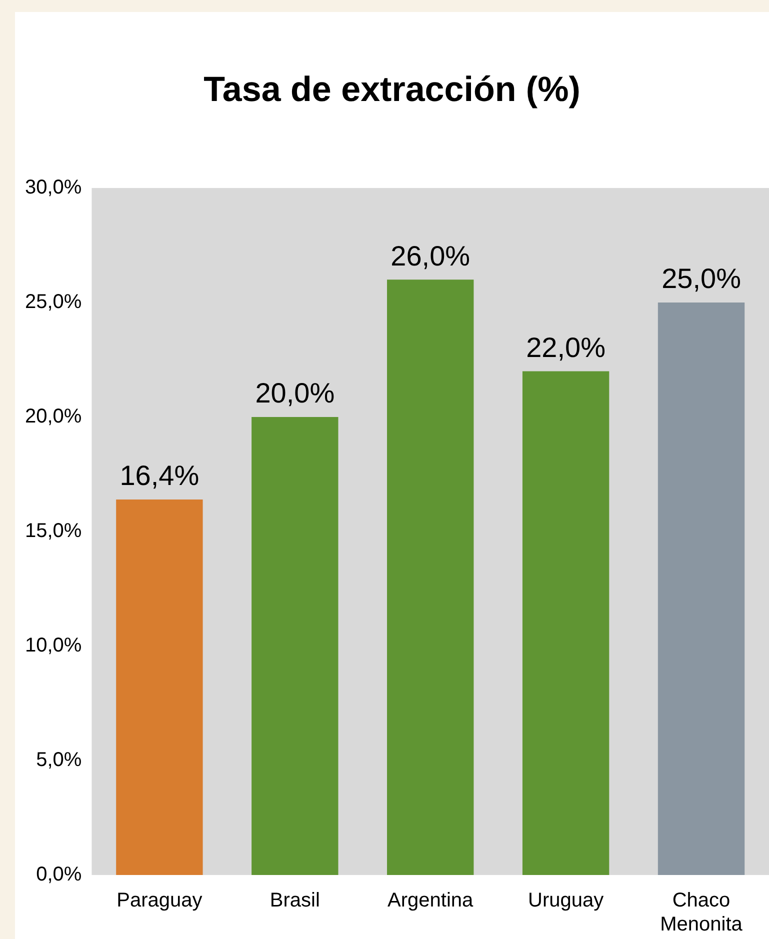  What do you see at coordinates (295, 901) in the screenshot?
I see `x-tick-label: Brasil` at bounding box center [295, 901].